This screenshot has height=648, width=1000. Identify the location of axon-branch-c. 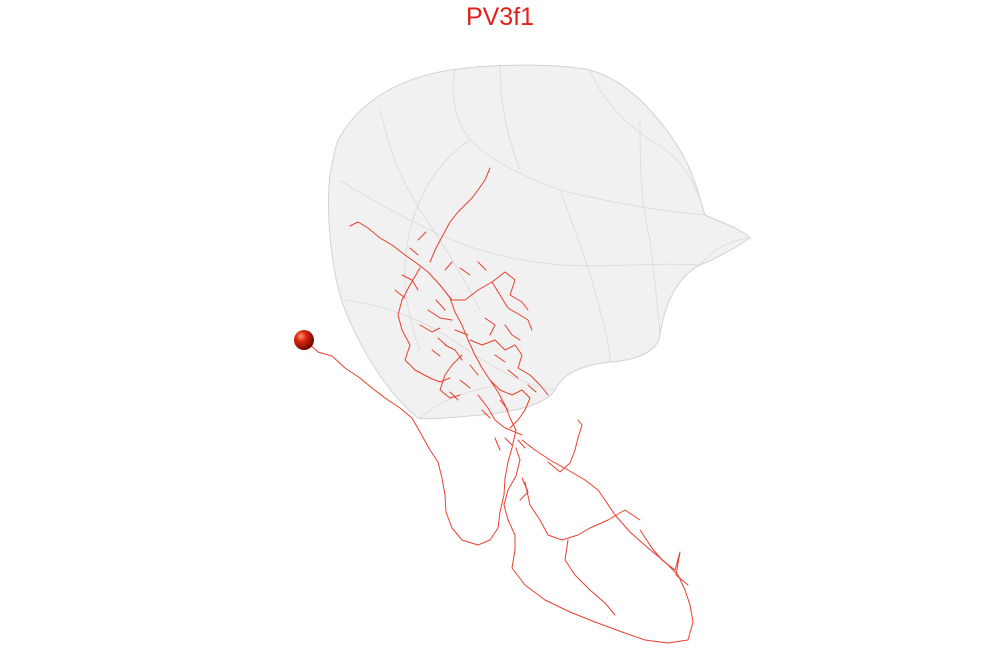
(565, 446).